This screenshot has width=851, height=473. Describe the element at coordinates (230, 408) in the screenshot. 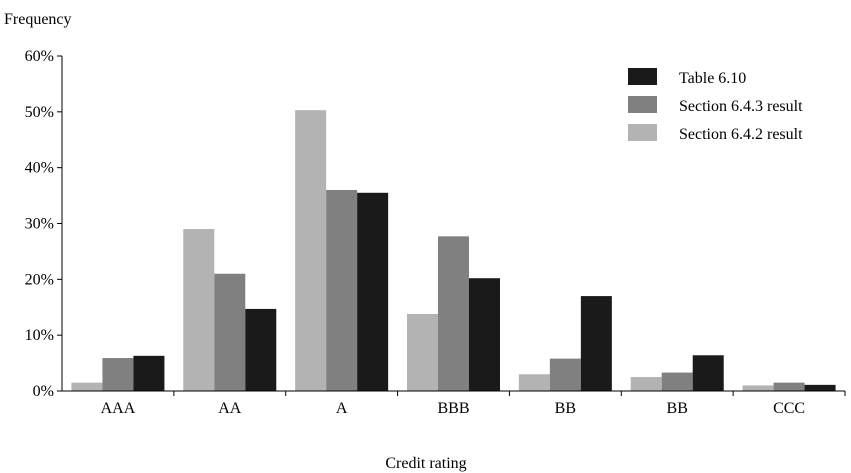

I see `x-tick-label: AA` at that location.